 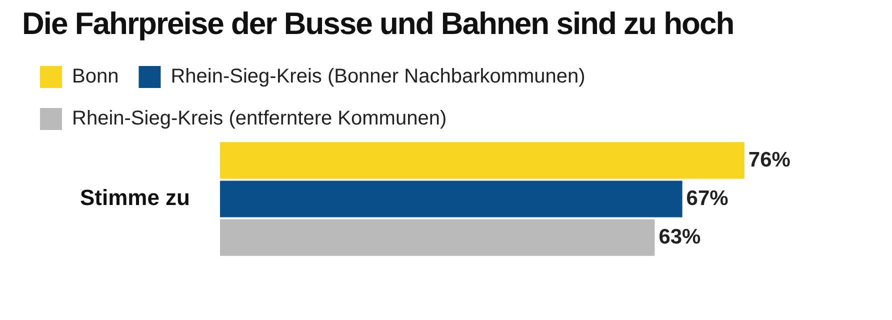 I want to click on data-label: 63%, so click(x=680, y=236).